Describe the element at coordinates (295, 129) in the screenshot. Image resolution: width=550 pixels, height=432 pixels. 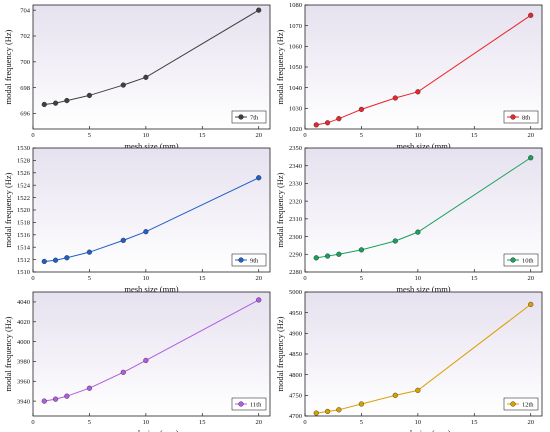
I see `y-tick-label: 1020` at that location.